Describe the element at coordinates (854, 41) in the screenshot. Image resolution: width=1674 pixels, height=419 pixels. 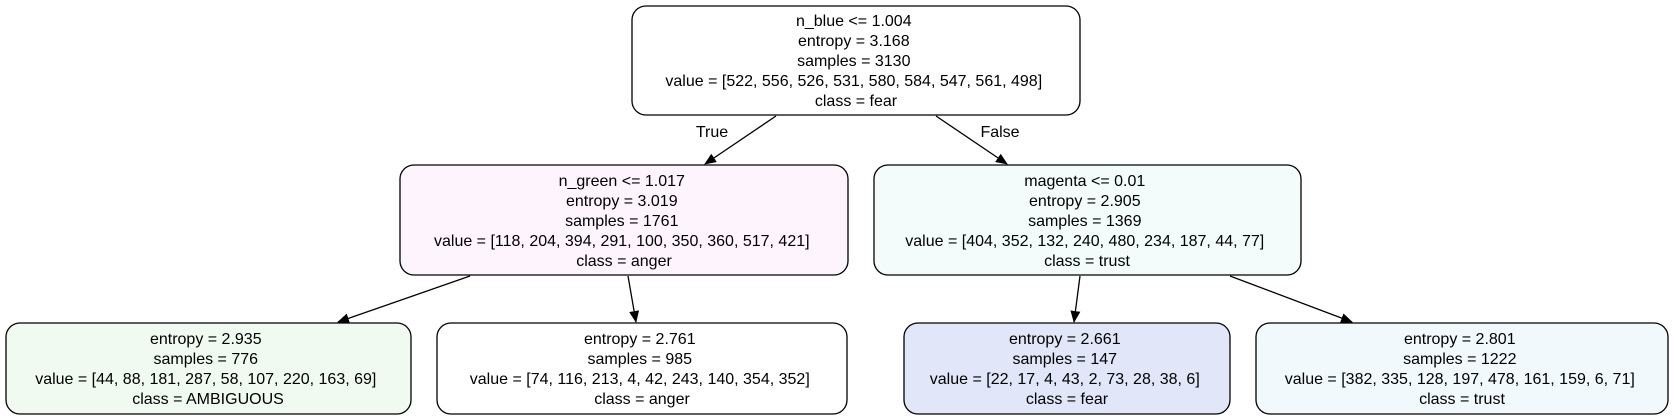
I see `node-root-line: entropy = 3.168` at that location.